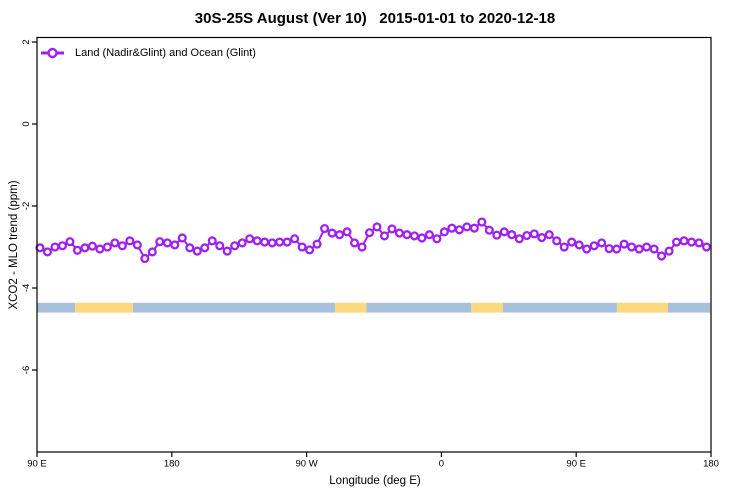  I want to click on x-axis-title: Longitude (deg E), so click(375, 481).